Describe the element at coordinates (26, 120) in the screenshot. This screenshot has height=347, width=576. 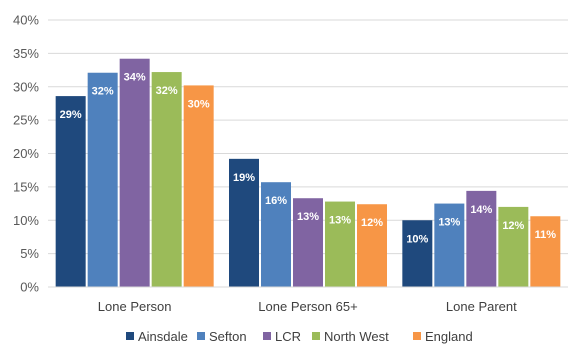
I see `y-tick-label: 25%` at that location.